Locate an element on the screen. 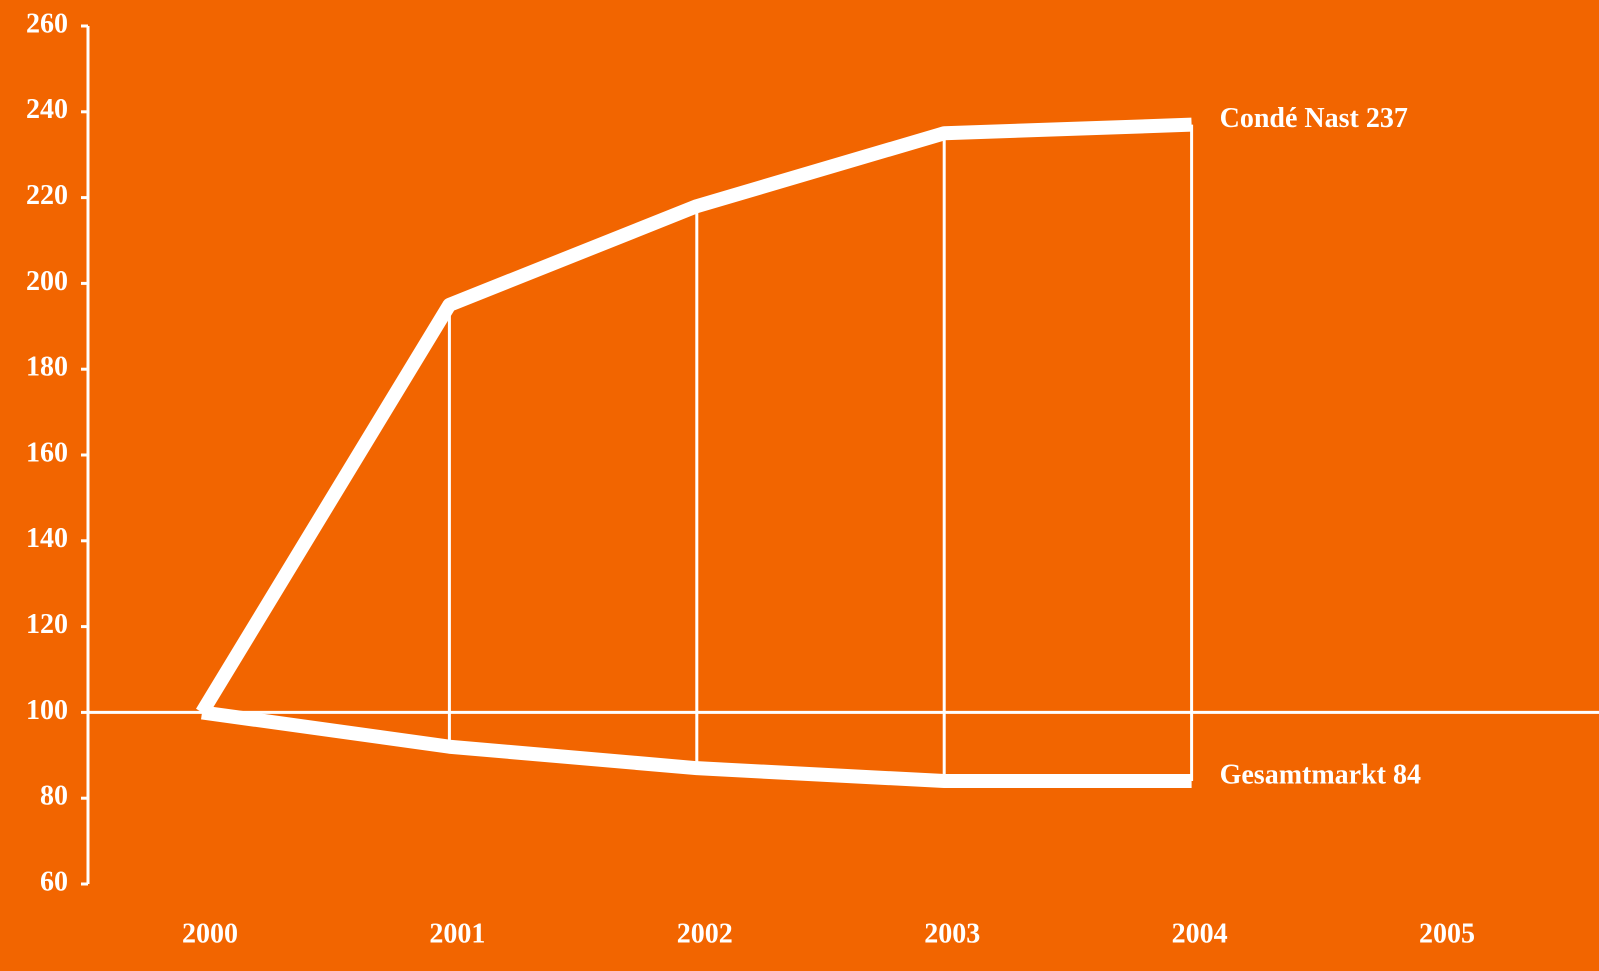 This screenshot has height=971, width=1599. y-tick-label: 120 is located at coordinates (47, 624).